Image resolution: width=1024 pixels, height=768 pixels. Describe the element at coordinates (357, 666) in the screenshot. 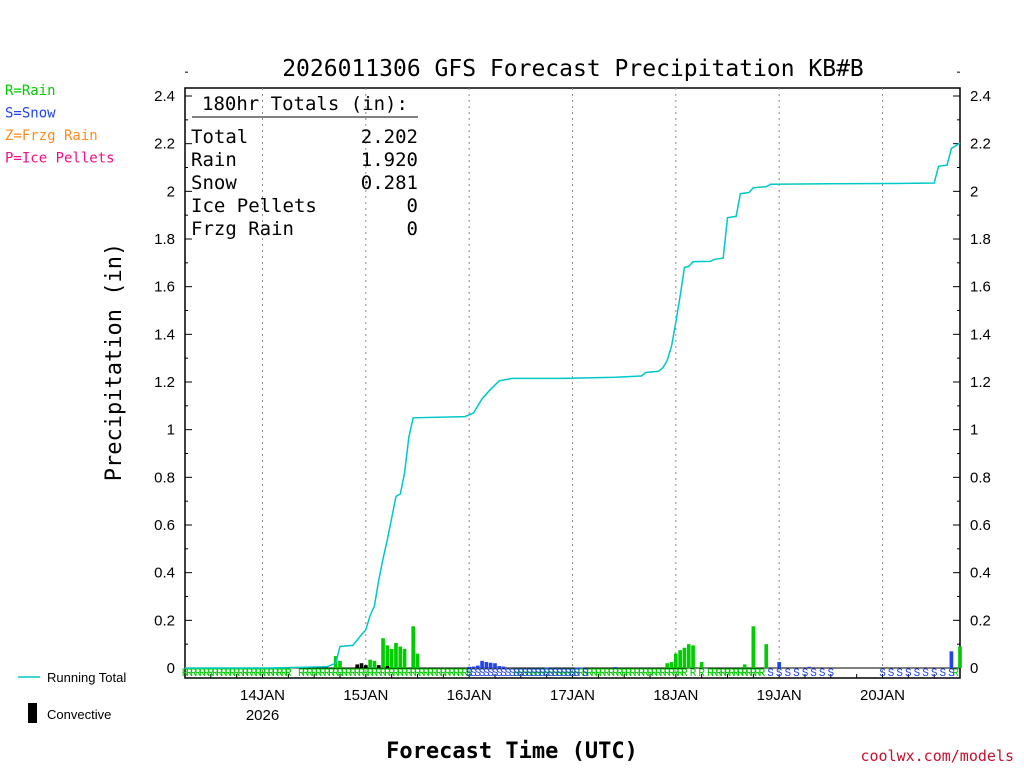

I see `convective-bar` at that location.